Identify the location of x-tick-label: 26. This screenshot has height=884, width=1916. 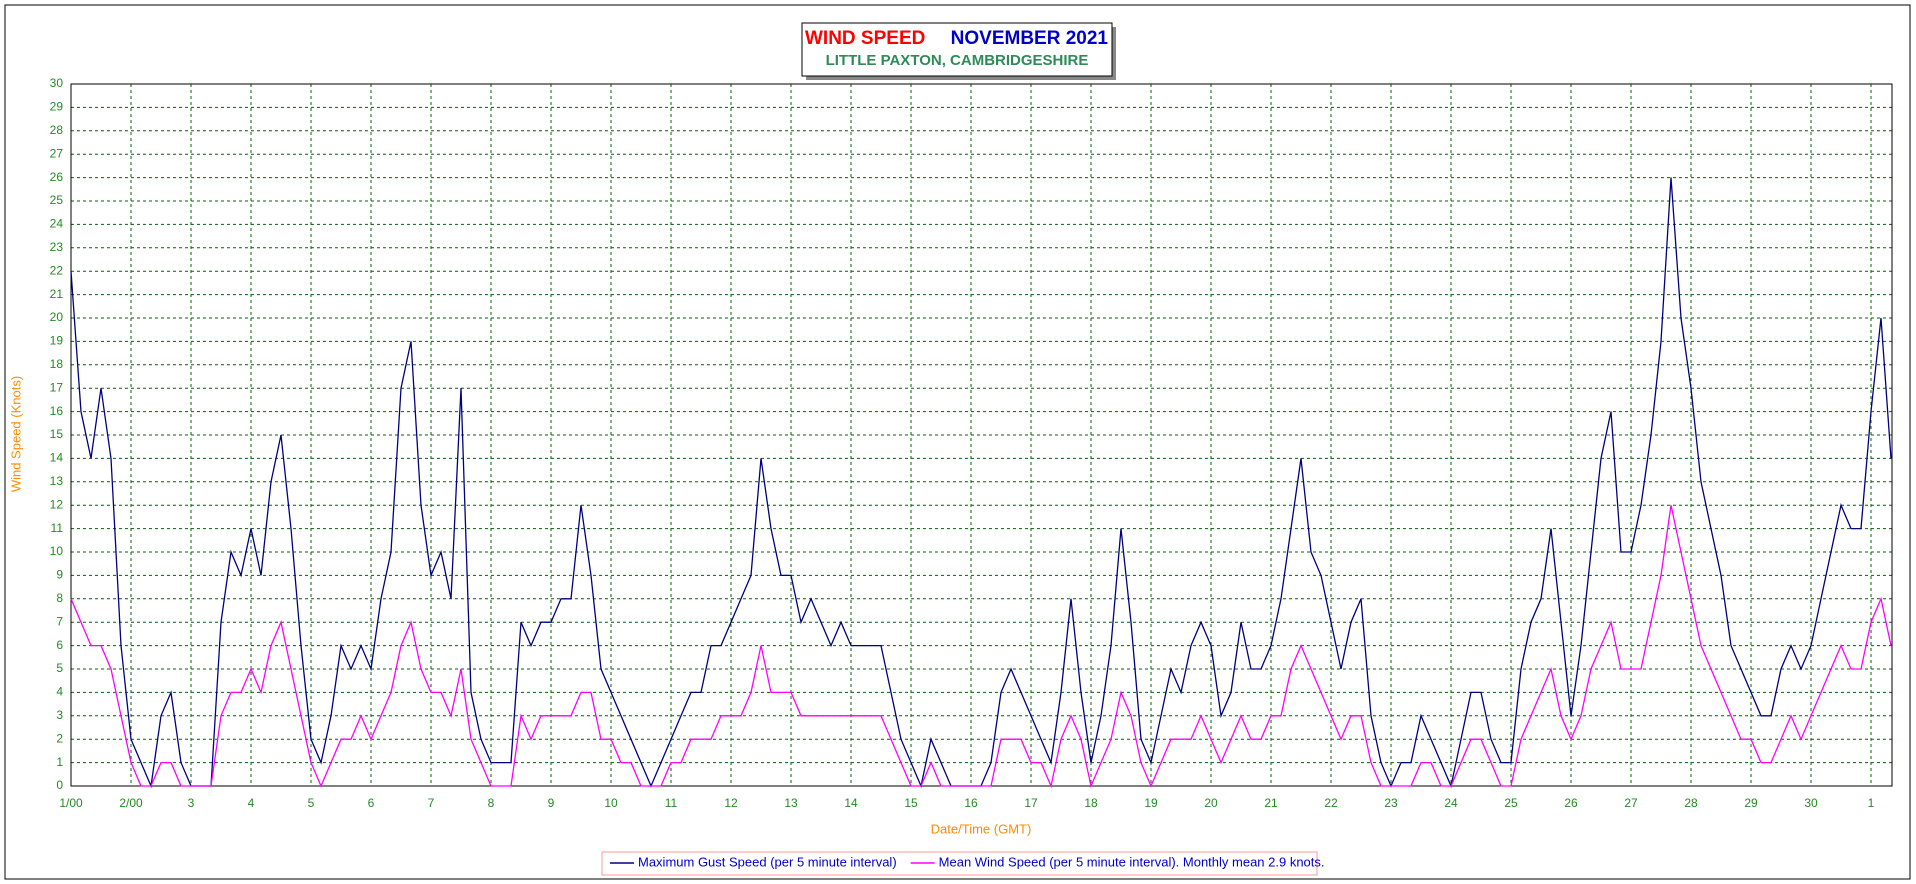
(1571, 803).